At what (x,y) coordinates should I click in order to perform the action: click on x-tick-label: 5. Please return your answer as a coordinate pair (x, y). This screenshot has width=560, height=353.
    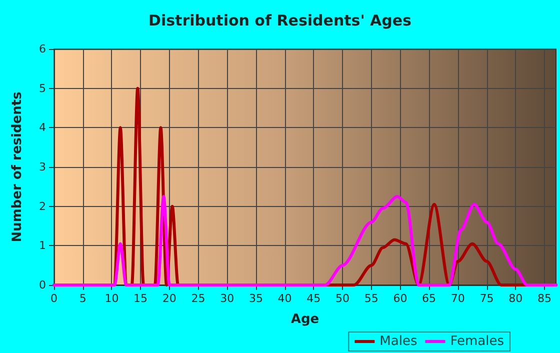
    Looking at the image, I should click on (82, 298).